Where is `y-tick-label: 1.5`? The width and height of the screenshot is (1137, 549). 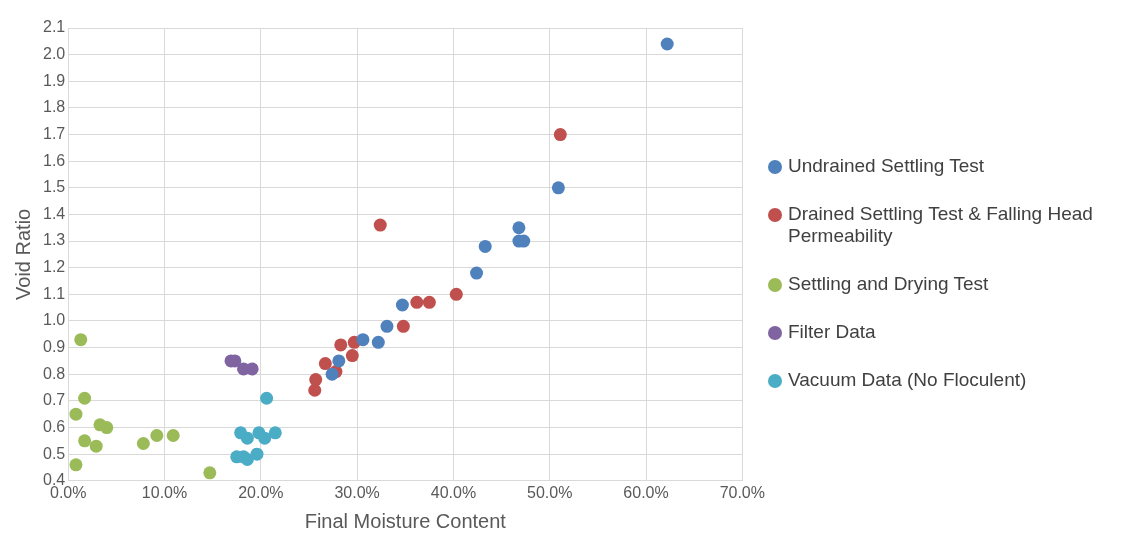 y-tick-label: 1.5 is located at coordinates (54, 187).